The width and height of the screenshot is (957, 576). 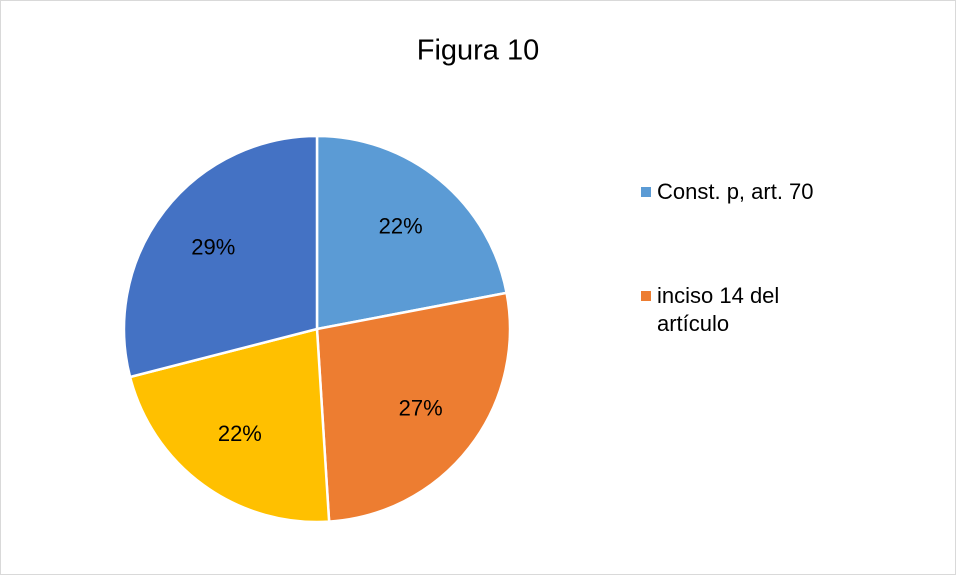 I want to click on data-label: 27%, so click(x=421, y=407).